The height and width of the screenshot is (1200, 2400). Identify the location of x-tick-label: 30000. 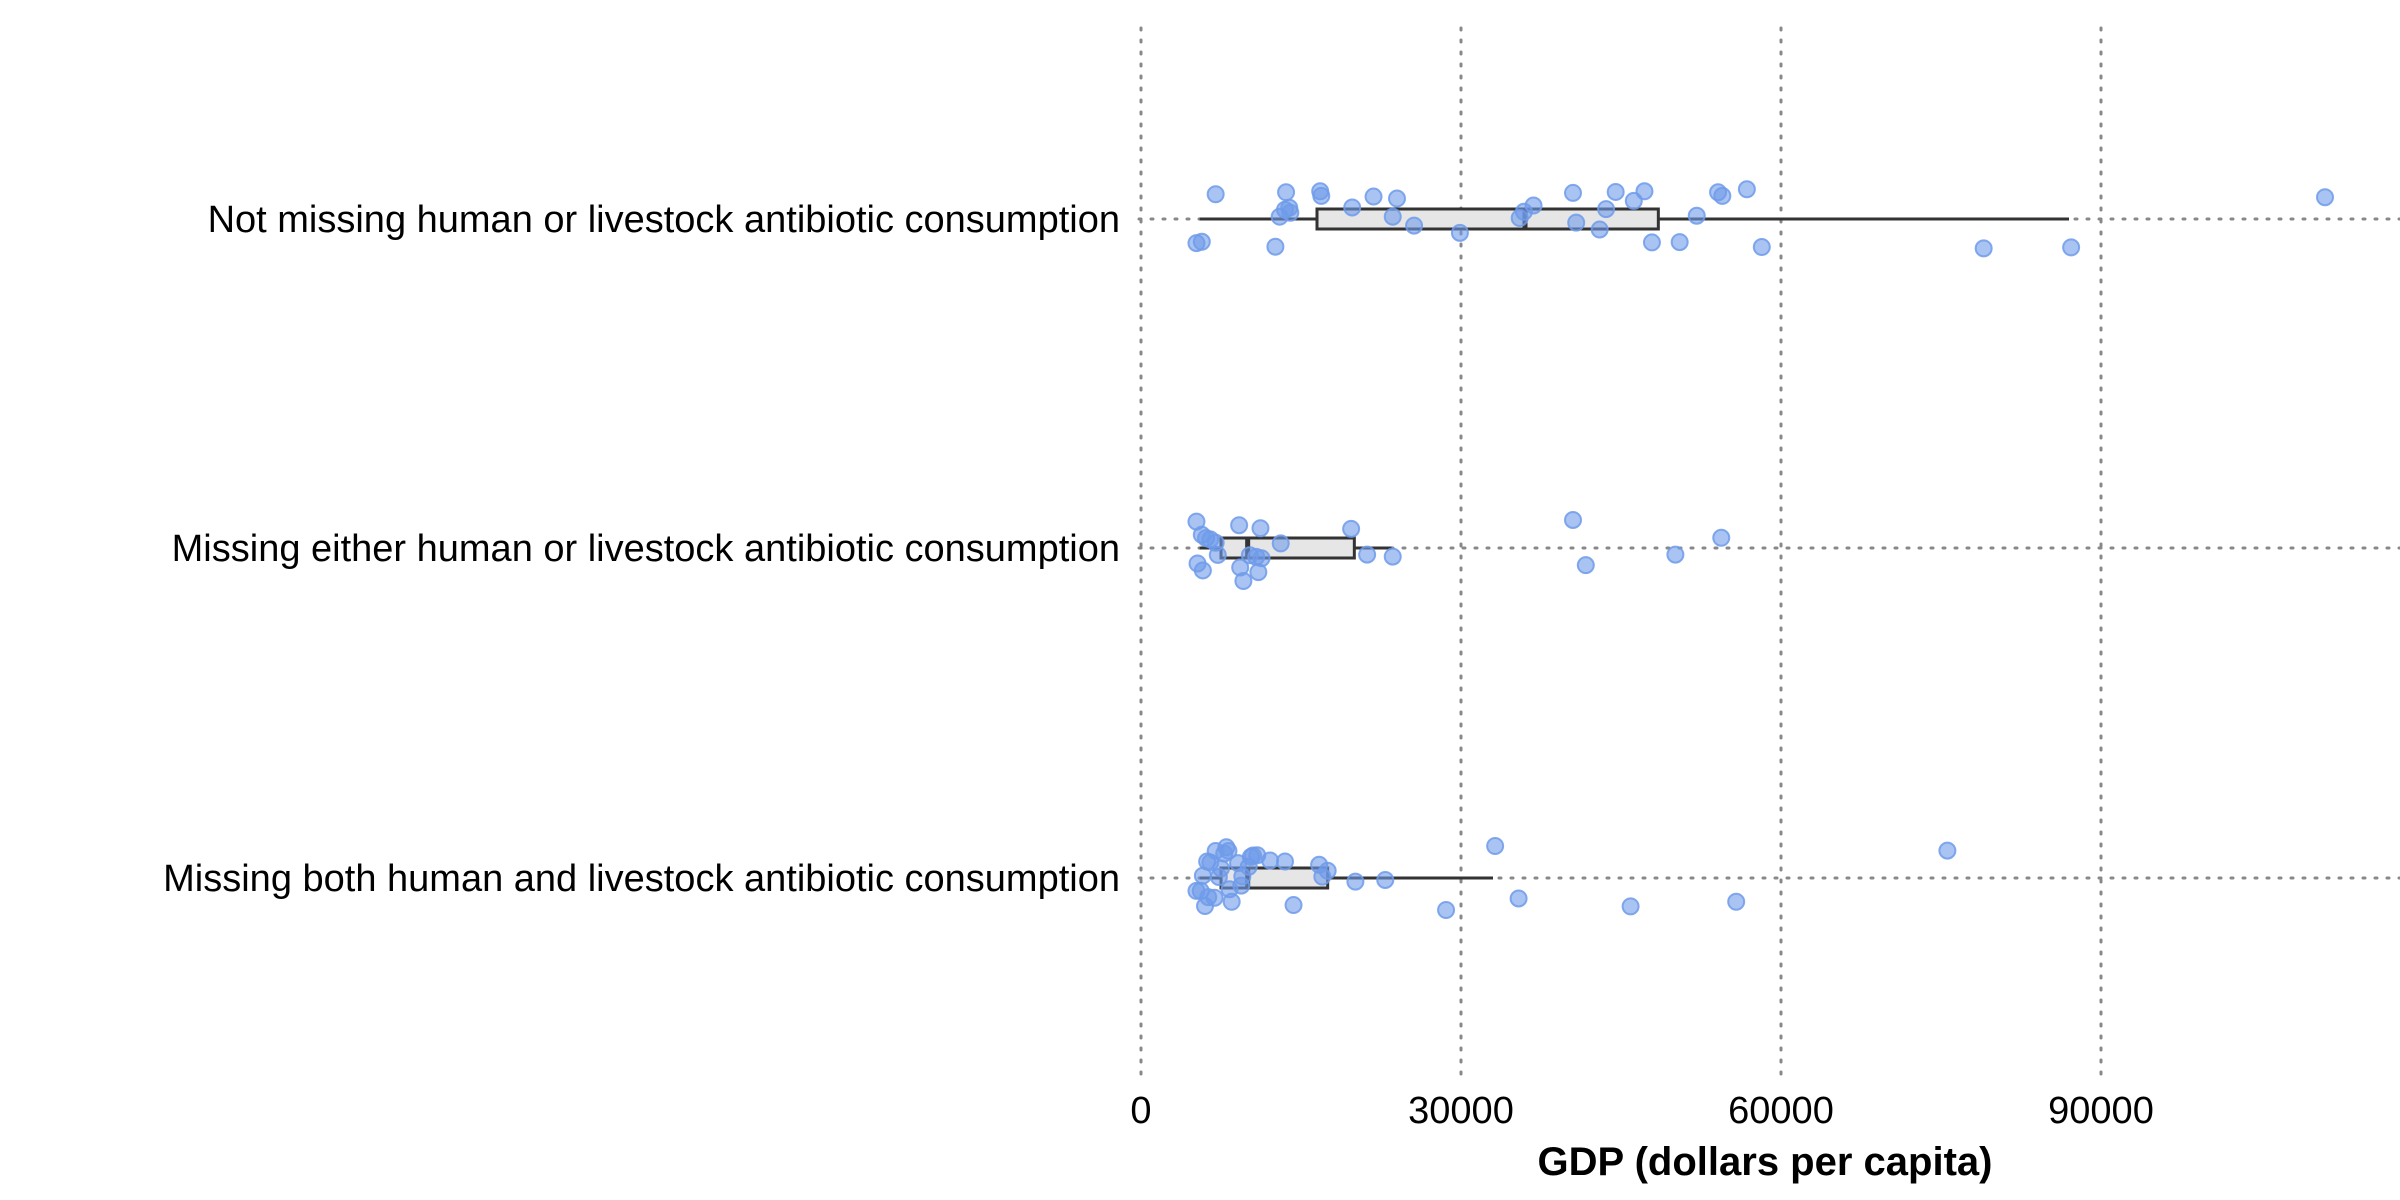
(1461, 1111).